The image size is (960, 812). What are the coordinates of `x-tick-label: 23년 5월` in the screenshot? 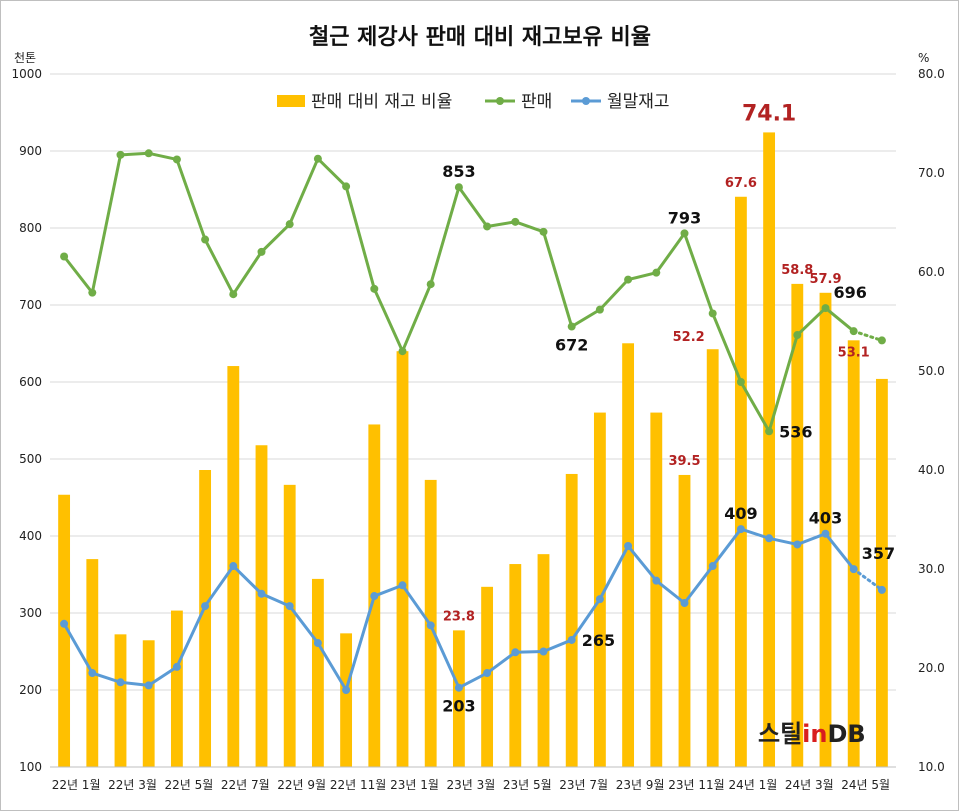 It's located at (527, 785).